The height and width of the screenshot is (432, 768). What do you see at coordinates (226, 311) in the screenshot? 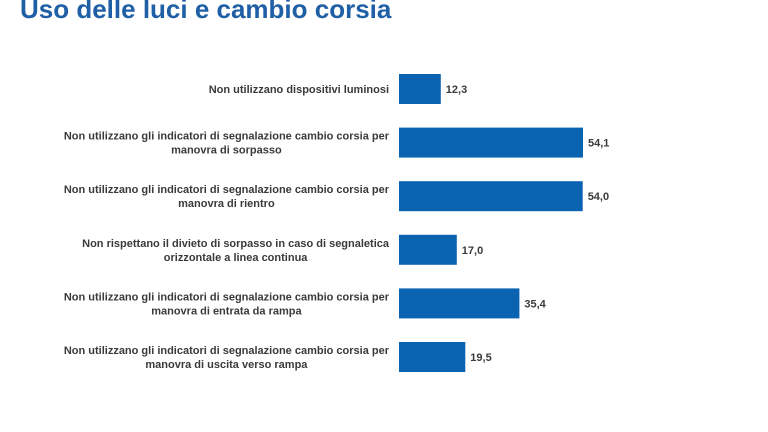
I see `category-label: manovra di entrata da rampa` at bounding box center [226, 311].